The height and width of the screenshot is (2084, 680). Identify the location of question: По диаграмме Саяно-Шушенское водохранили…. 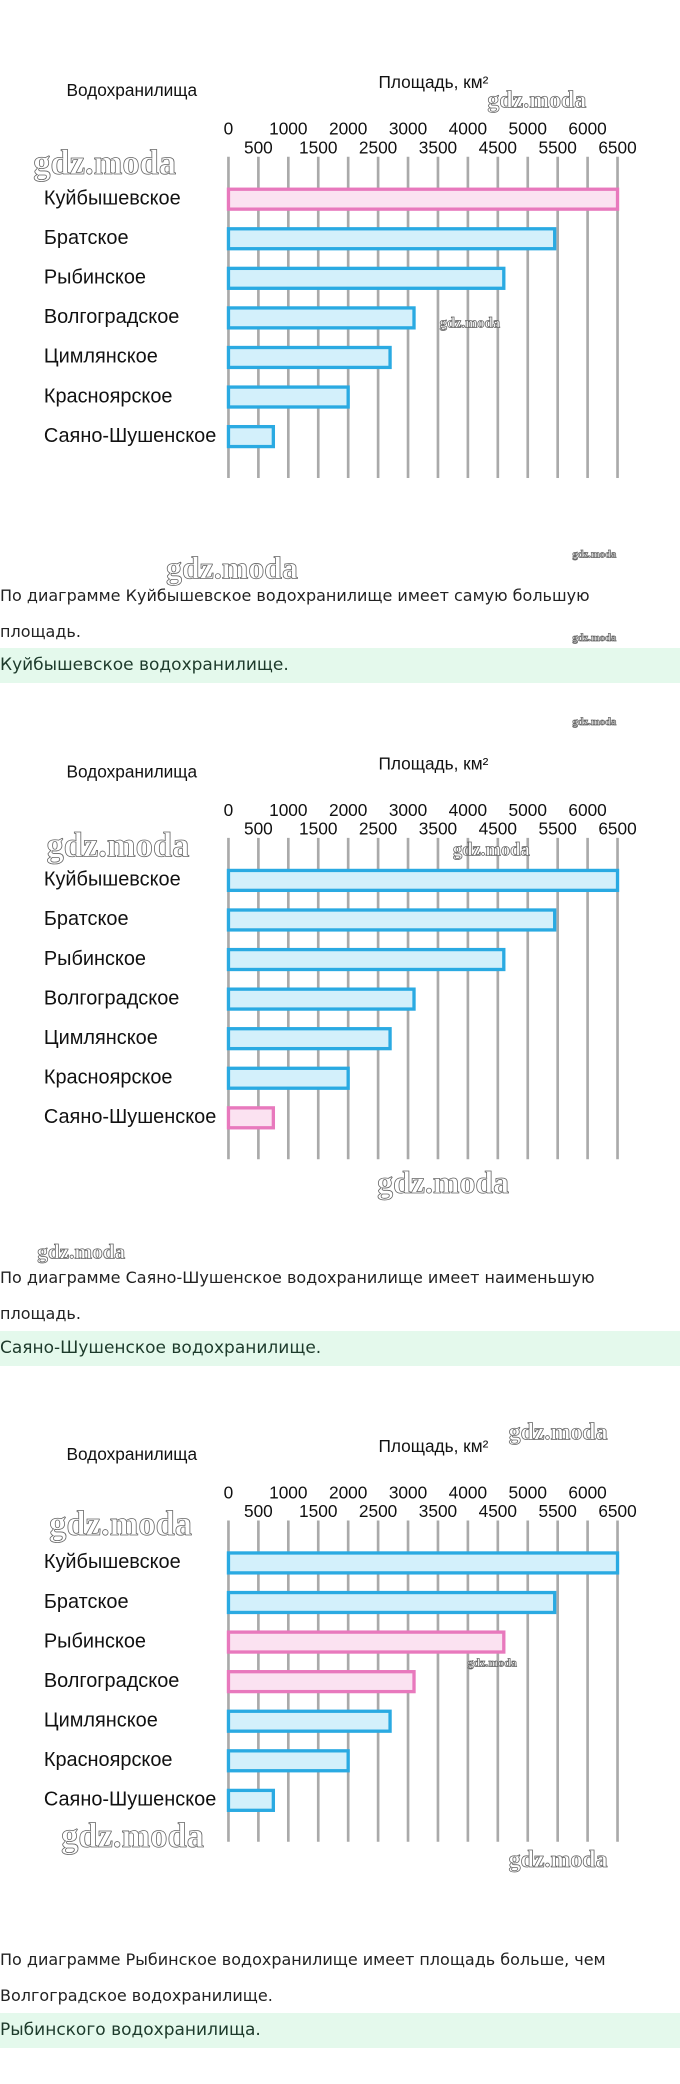
(297, 1295).